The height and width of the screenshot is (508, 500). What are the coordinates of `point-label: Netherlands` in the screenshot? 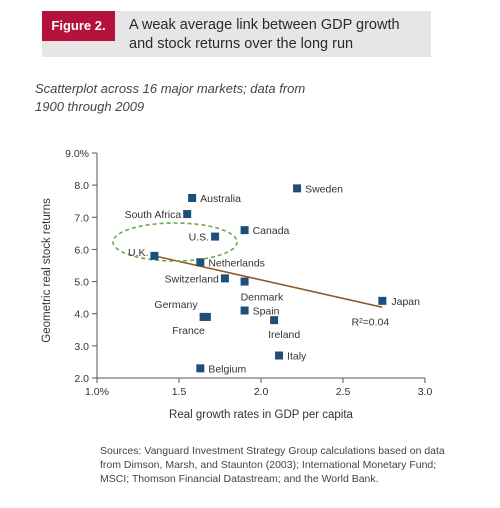 It's located at (236, 263).